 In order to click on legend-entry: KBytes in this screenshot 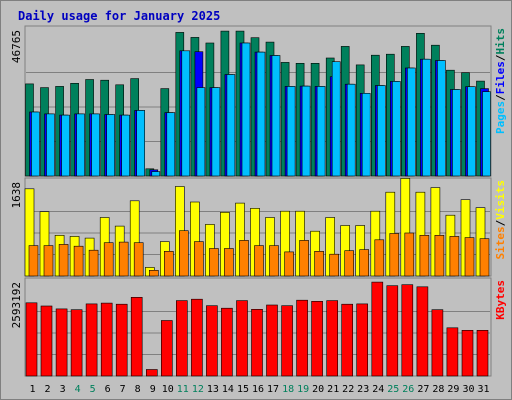, I will do `click(500, 300)`.